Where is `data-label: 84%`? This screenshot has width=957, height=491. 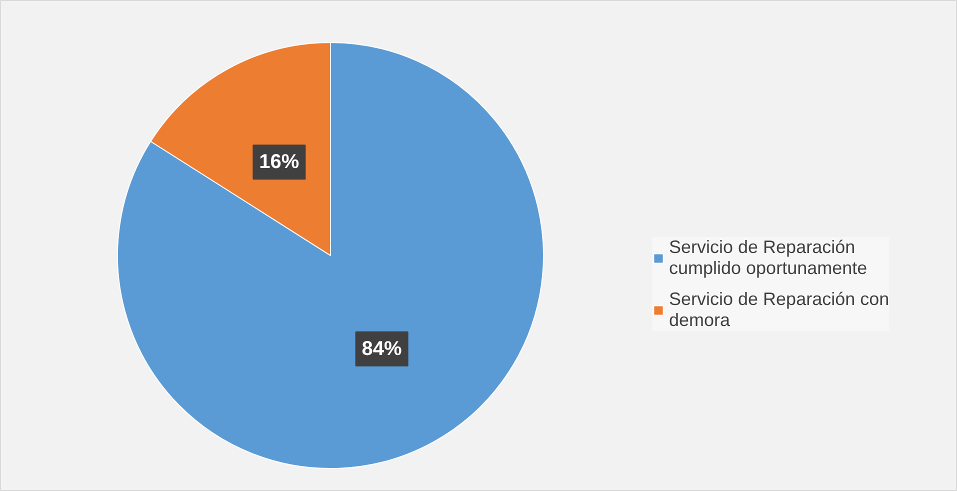 data-label: 84% is located at coordinates (382, 349).